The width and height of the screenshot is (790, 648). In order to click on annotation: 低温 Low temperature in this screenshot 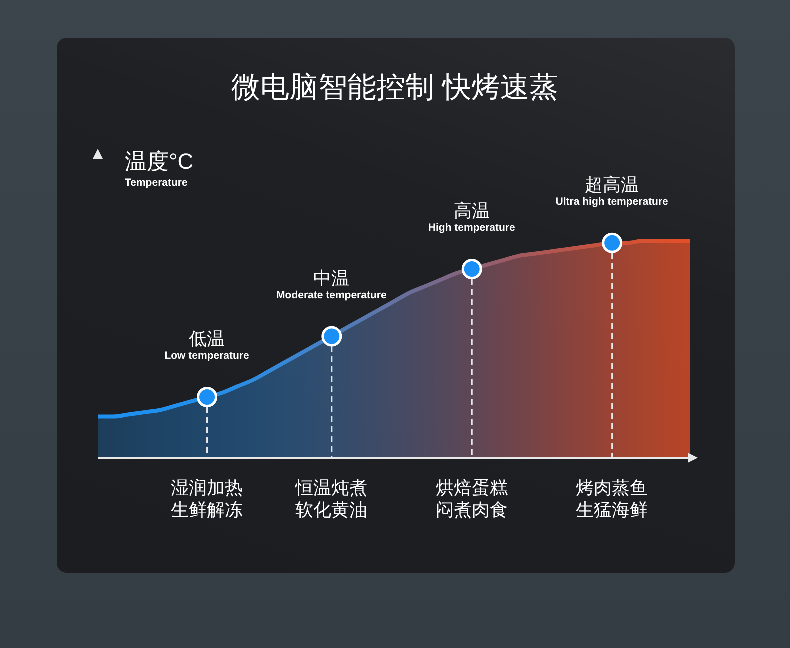, I will do `click(207, 345)`.